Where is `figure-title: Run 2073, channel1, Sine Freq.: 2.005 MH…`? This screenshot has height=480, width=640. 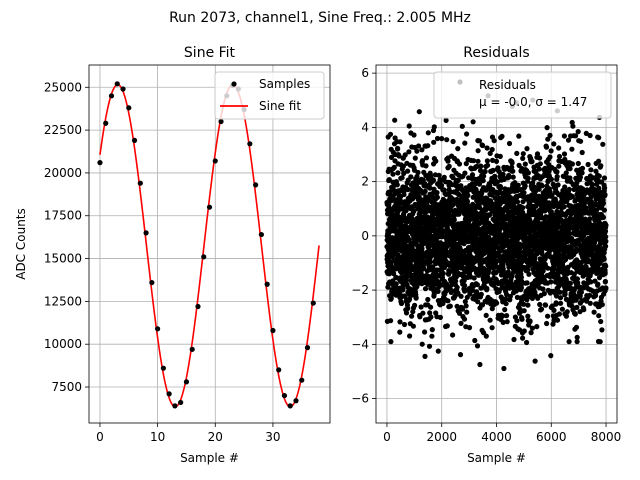 figure-title: Run 2073, channel1, Sine Freq.: 2.005 MH… is located at coordinates (320, 18).